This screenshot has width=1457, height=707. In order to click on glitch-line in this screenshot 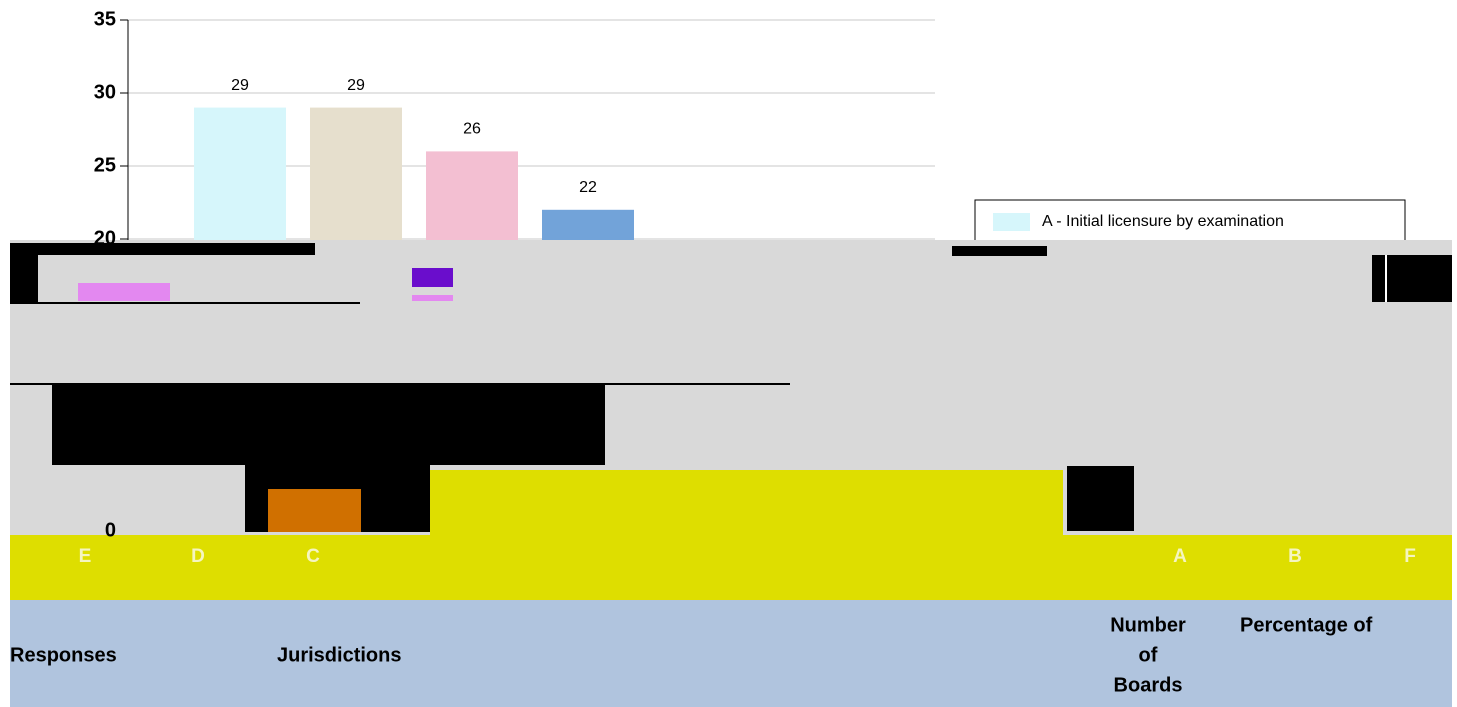, I will do `click(185, 303)`.